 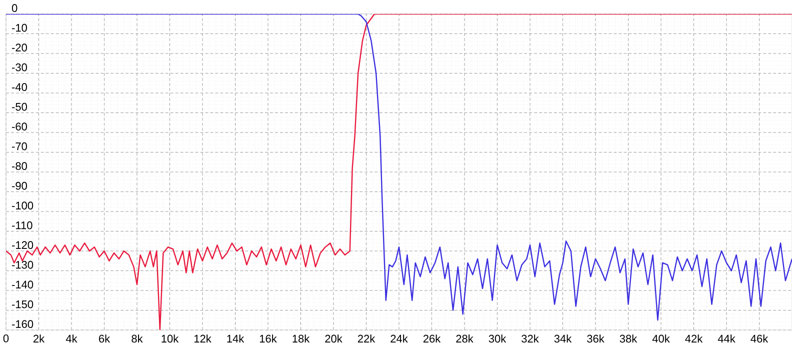 I want to click on x-tick-label: 32k, so click(x=530, y=338).